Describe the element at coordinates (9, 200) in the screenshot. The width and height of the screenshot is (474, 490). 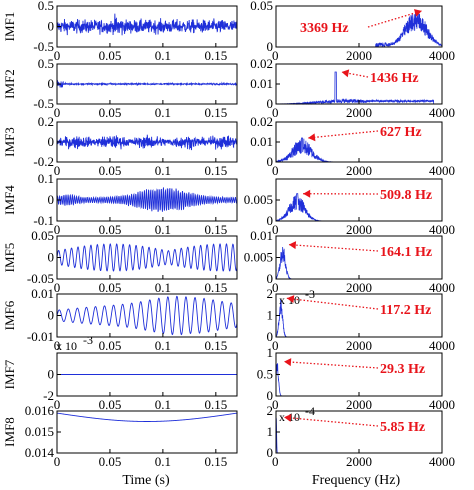
I see `imf-label-imf4: IMF4` at that location.